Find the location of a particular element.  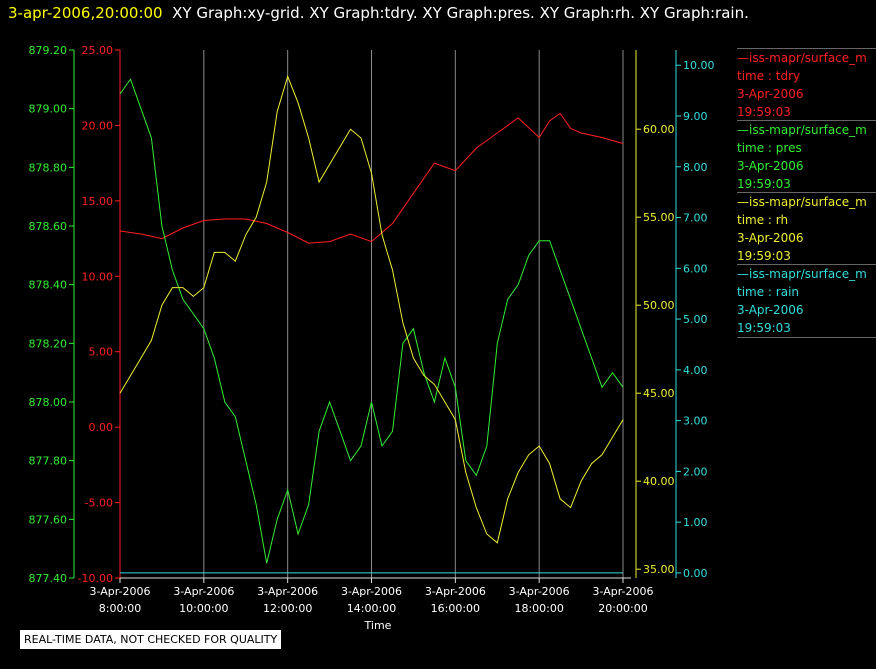

y-tick-label-pres: 877.80 is located at coordinates (48, 461).